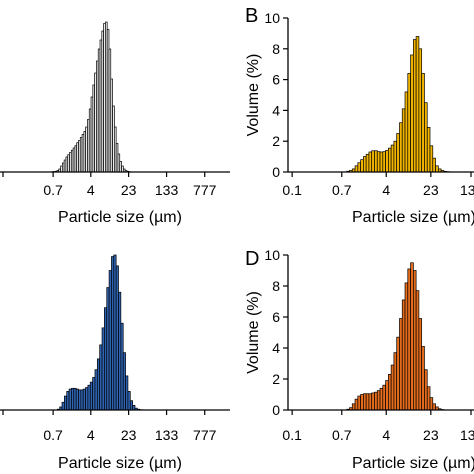 This screenshot has height=474, width=474. What do you see at coordinates (99, 332) in the screenshot?
I see `bars-c` at bounding box center [99, 332].